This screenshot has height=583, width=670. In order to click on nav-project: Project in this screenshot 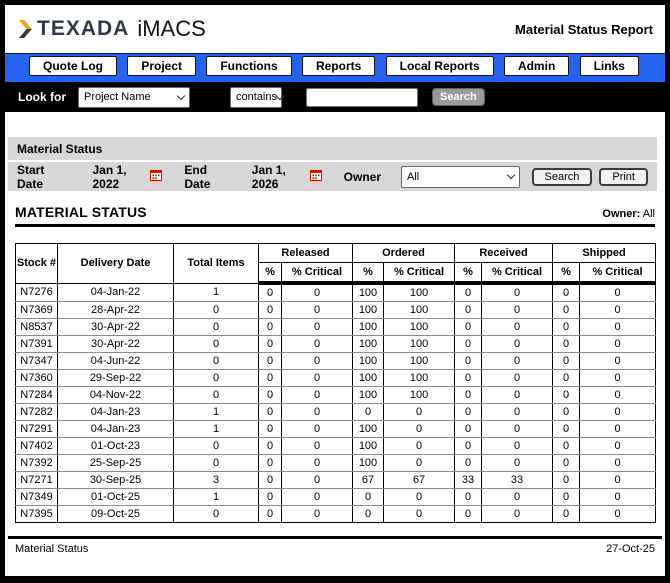, I will do `click(161, 66)`.